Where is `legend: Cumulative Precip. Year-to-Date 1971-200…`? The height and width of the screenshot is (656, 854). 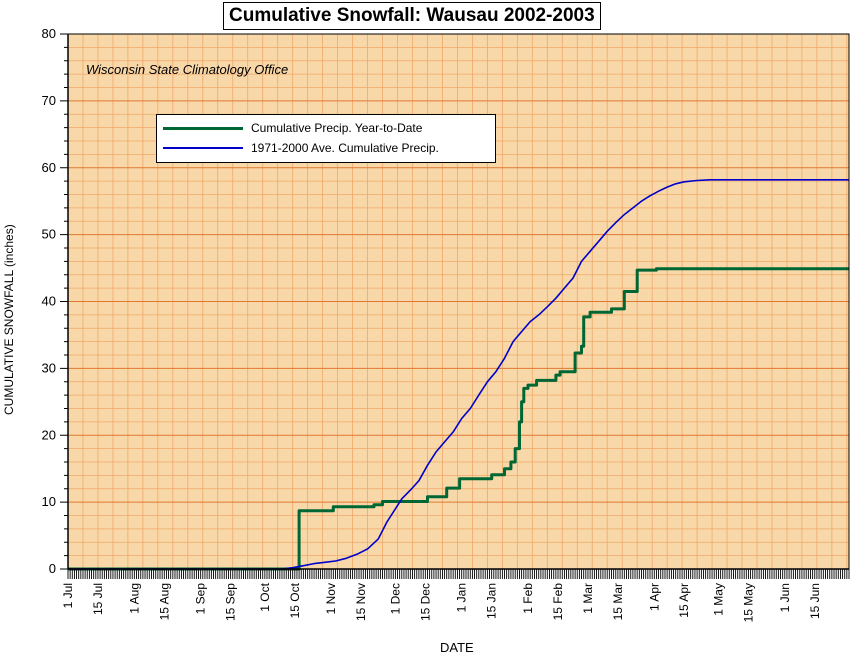
legend: Cumulative Precip. Year-to-Date 1971-200… is located at coordinates (326, 138).